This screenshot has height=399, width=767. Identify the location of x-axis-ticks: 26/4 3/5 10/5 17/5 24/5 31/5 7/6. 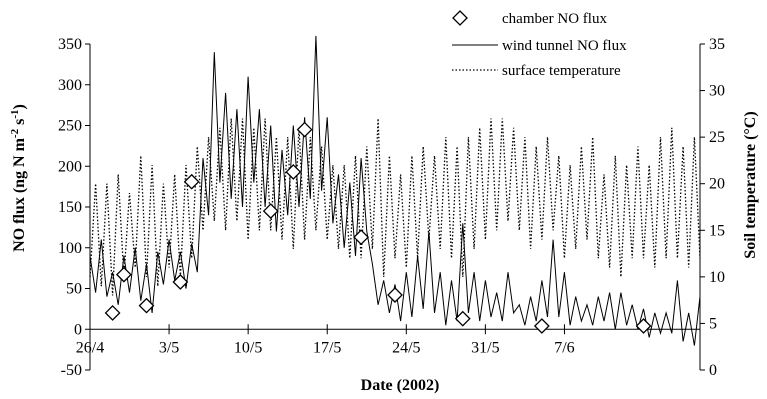
(325, 340).